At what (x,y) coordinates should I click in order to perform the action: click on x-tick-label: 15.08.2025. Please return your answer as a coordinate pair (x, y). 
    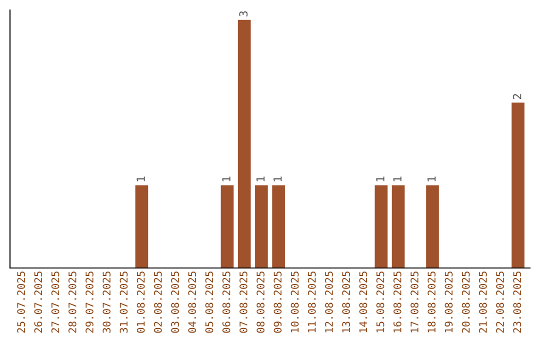
    Looking at the image, I should click on (380, 302).